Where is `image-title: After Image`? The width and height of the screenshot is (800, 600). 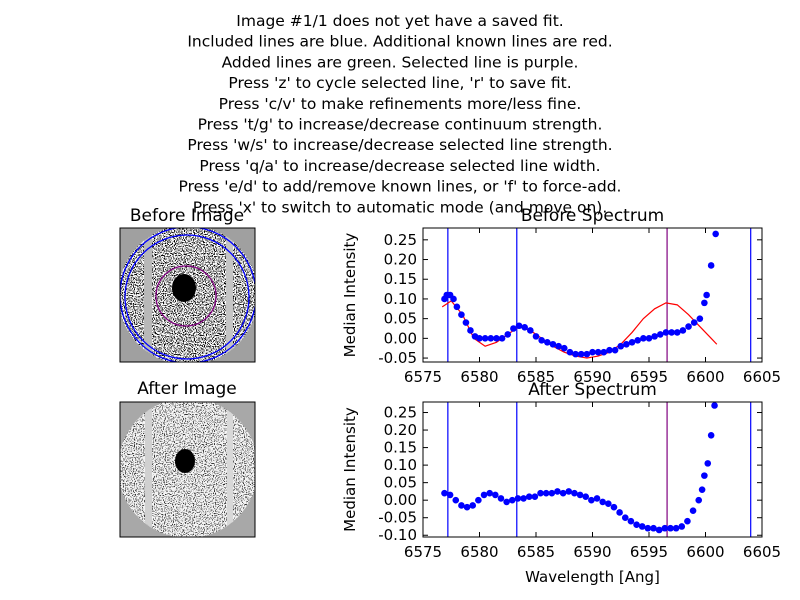
image-title: After Image is located at coordinates (186, 389).